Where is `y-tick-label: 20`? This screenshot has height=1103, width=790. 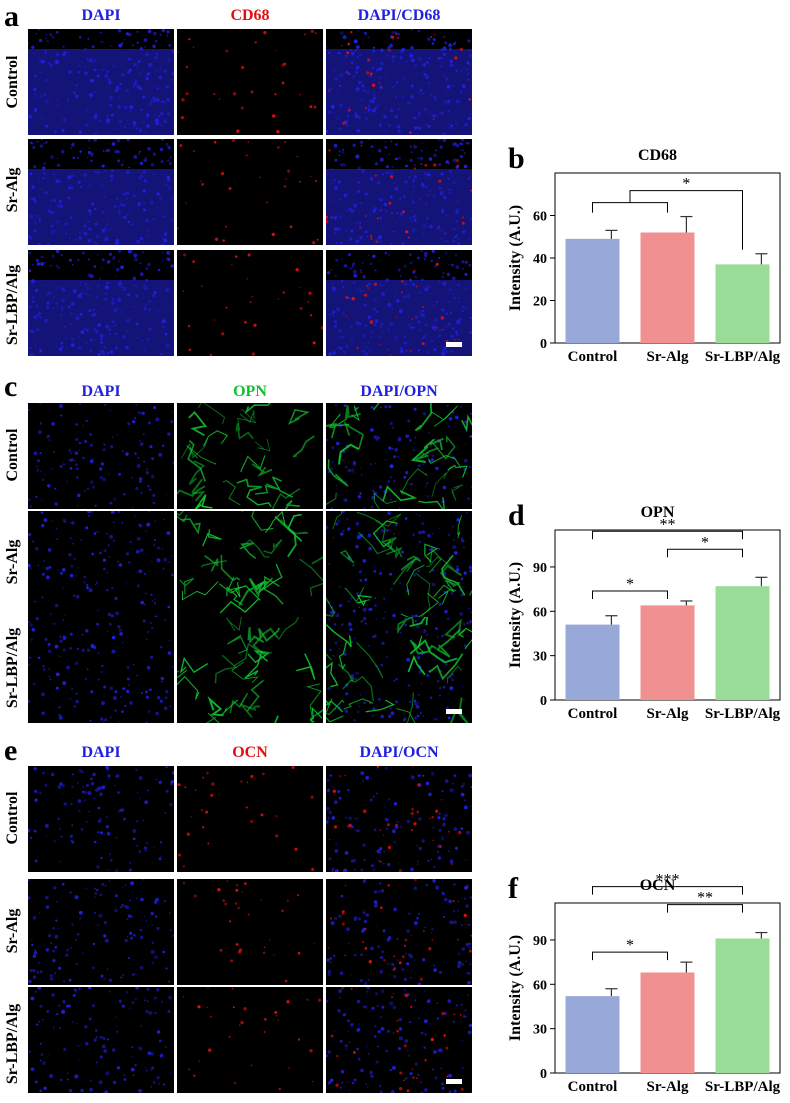
y-tick-label: 20 is located at coordinates (540, 302).